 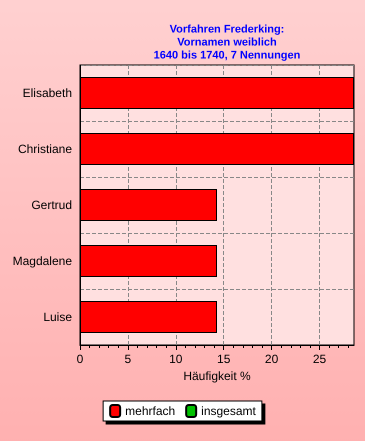 I want to click on y-tick-label: Elisabeth, so click(x=47, y=93).